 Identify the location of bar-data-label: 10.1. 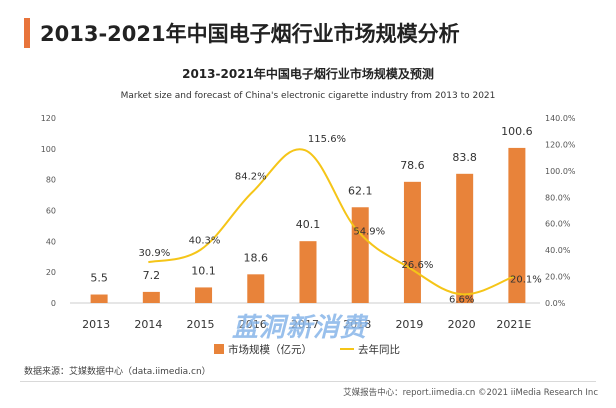
(203, 270).